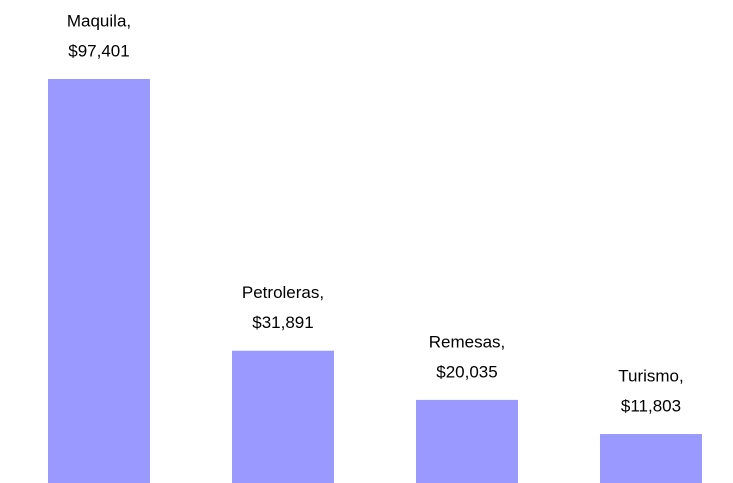 The image size is (733, 483). Describe the element at coordinates (99, 20) in the screenshot. I see `category-label: Maquila,` at that location.